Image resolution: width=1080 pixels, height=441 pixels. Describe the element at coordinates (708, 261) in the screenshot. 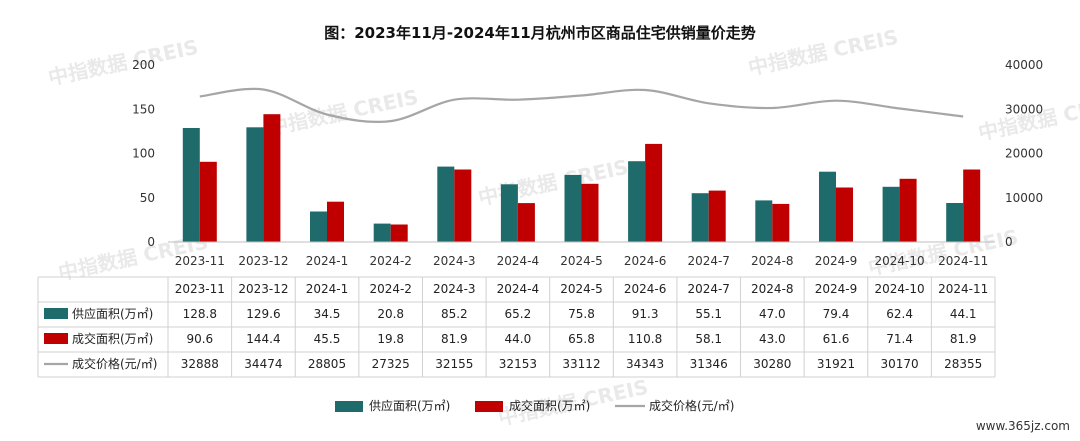

I see `x-tick-label: 2024-7` at that location.